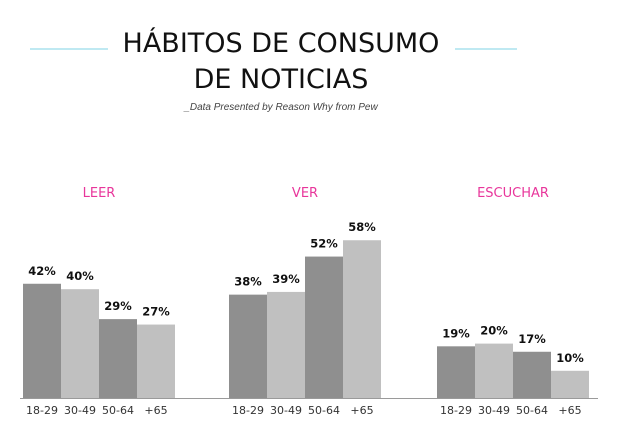 This screenshot has height=437, width=618. What do you see at coordinates (80, 276) in the screenshot?
I see `value-label-leer-30-49: 40%` at bounding box center [80, 276].